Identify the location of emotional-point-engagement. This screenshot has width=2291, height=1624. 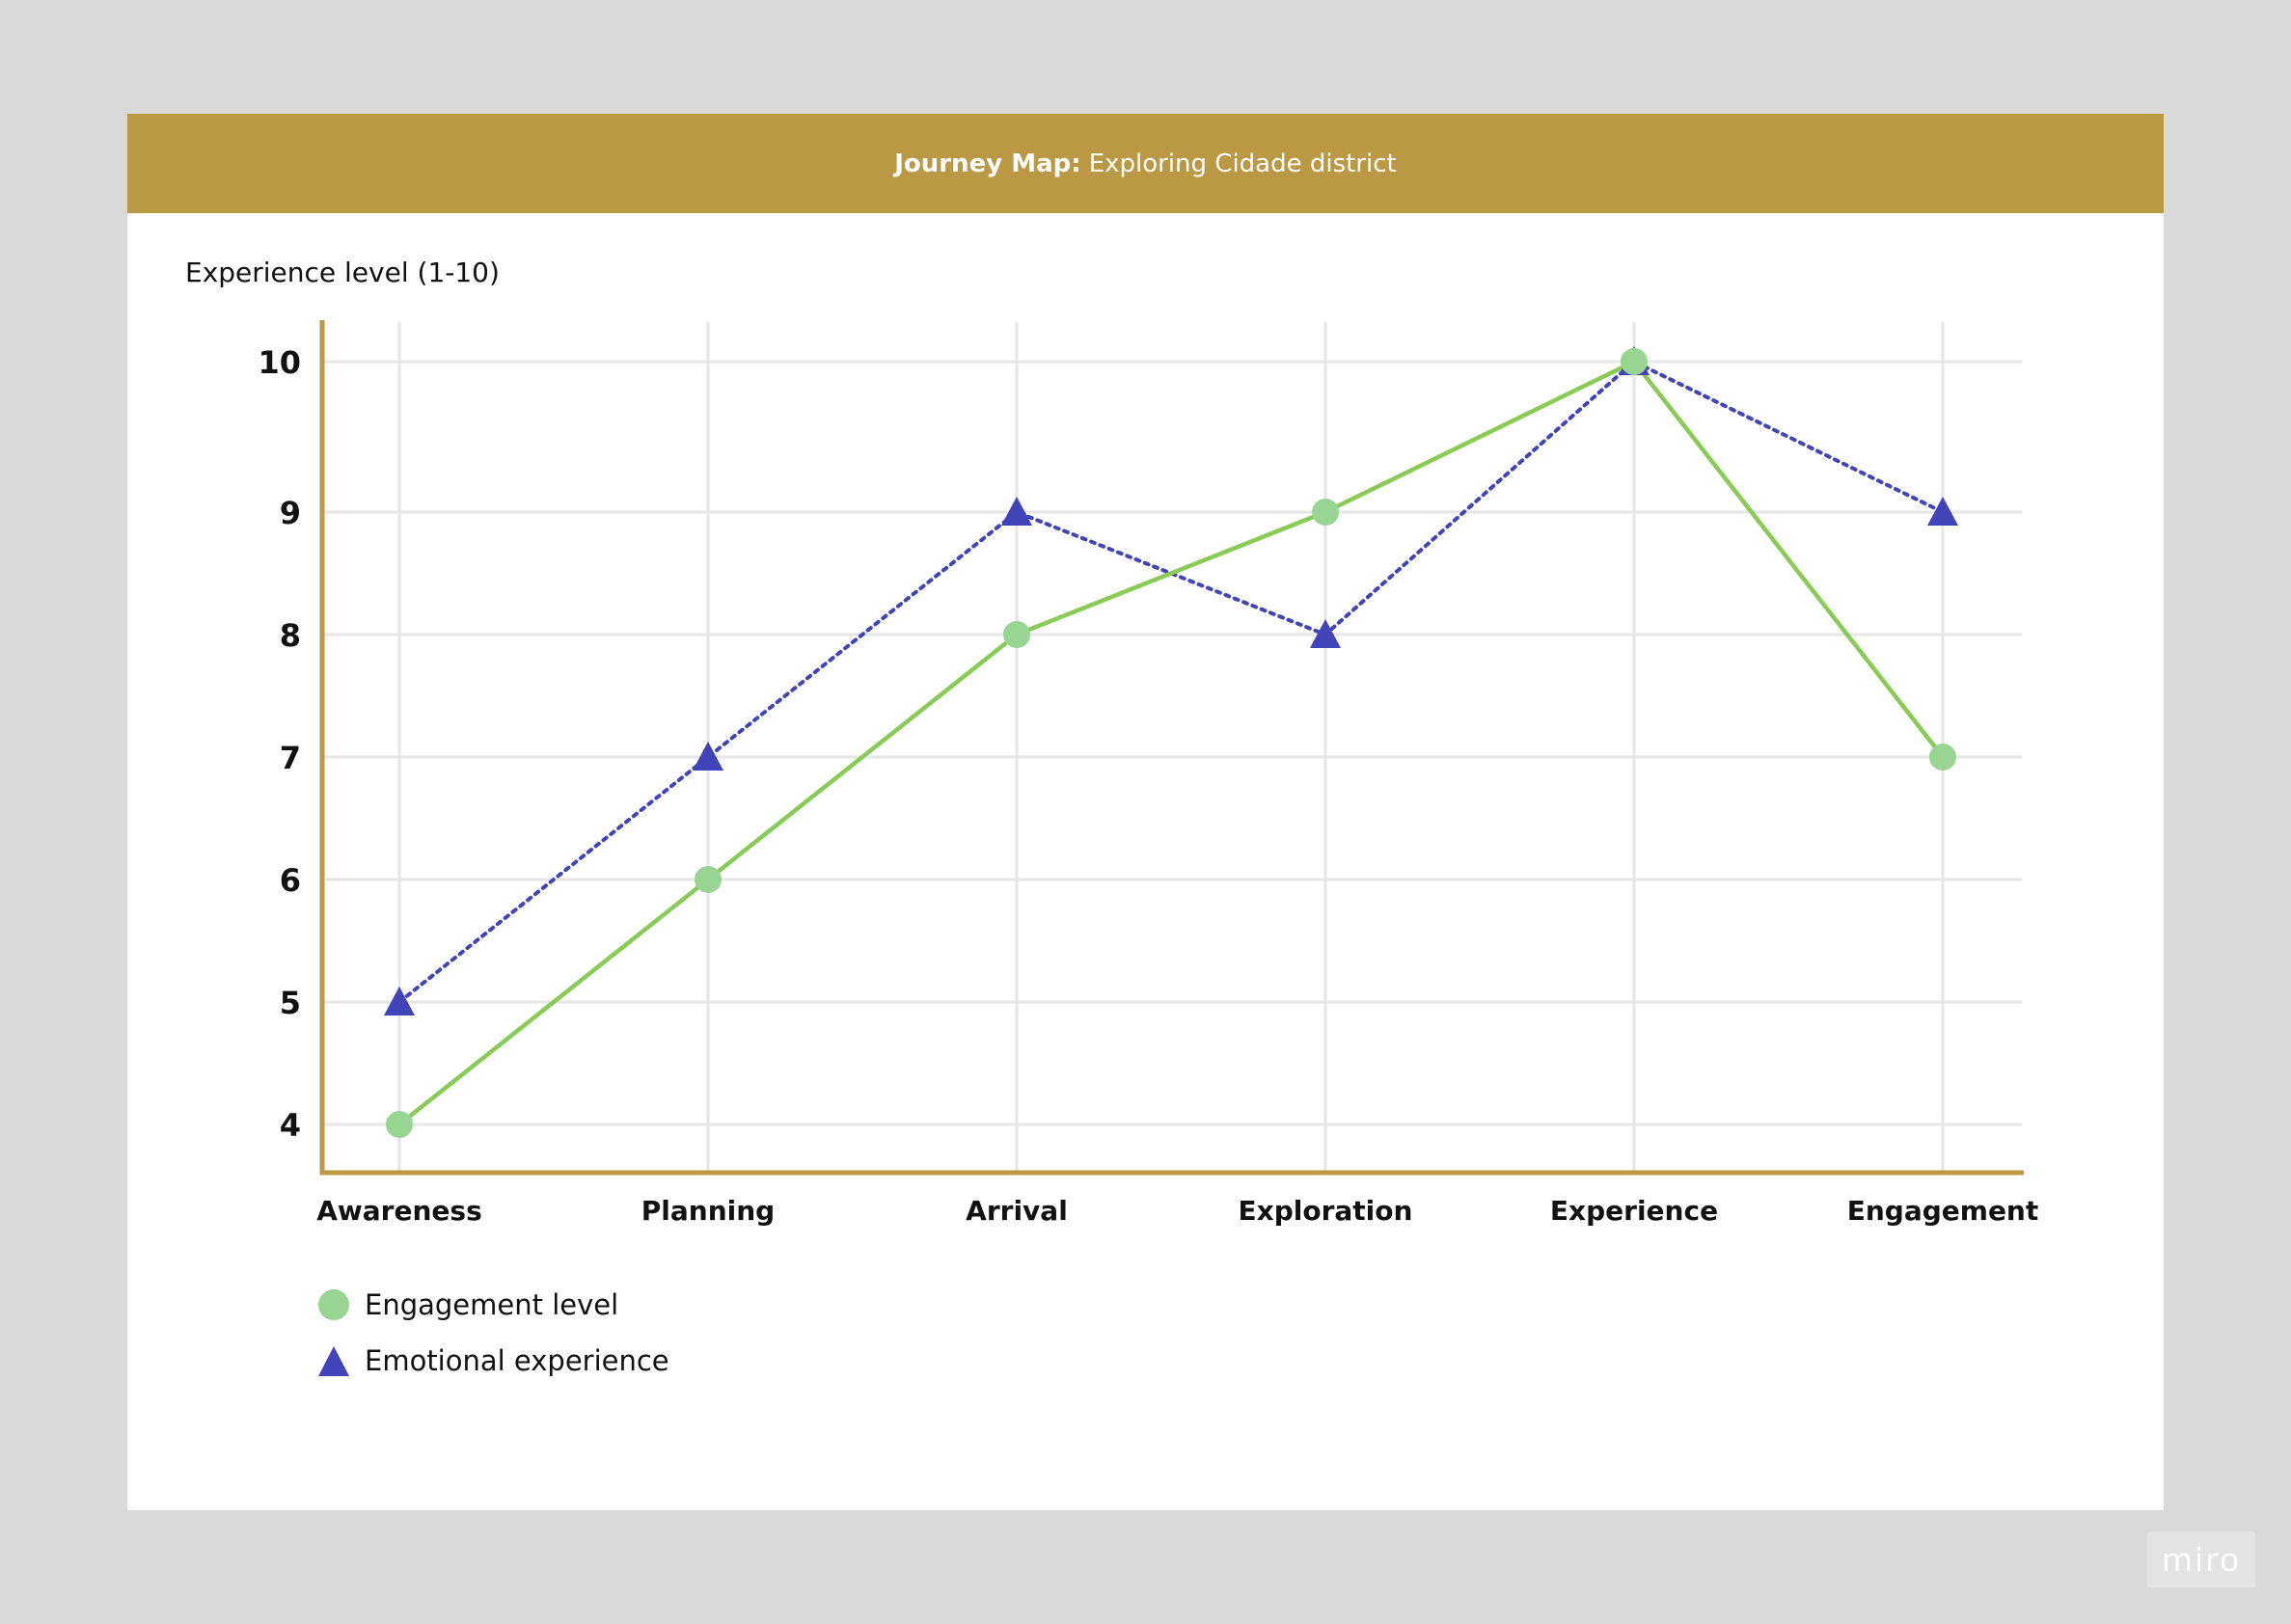
(1942, 511).